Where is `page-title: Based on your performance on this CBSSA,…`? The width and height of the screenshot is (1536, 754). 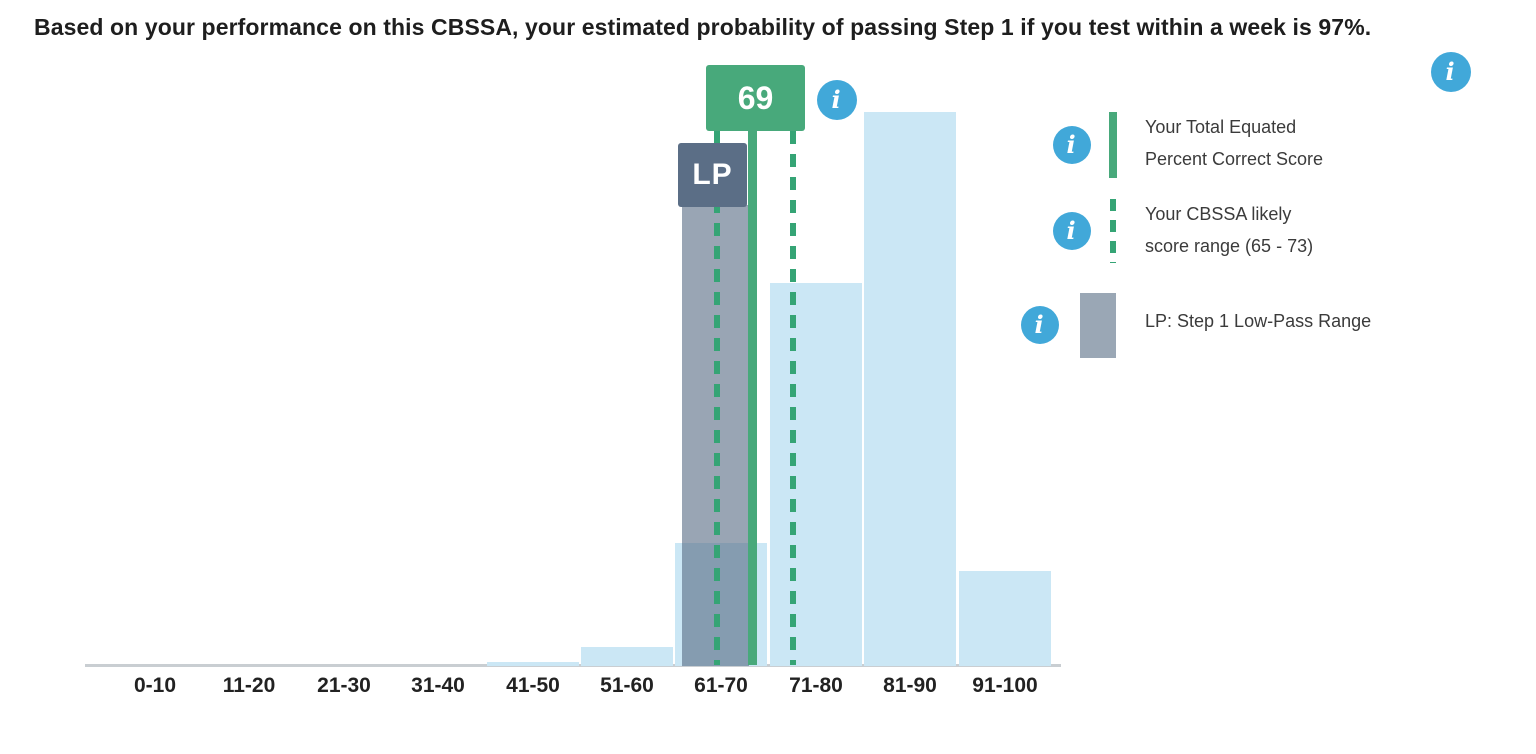 page-title: Based on your performance on this CBSSA,… is located at coordinates (703, 27).